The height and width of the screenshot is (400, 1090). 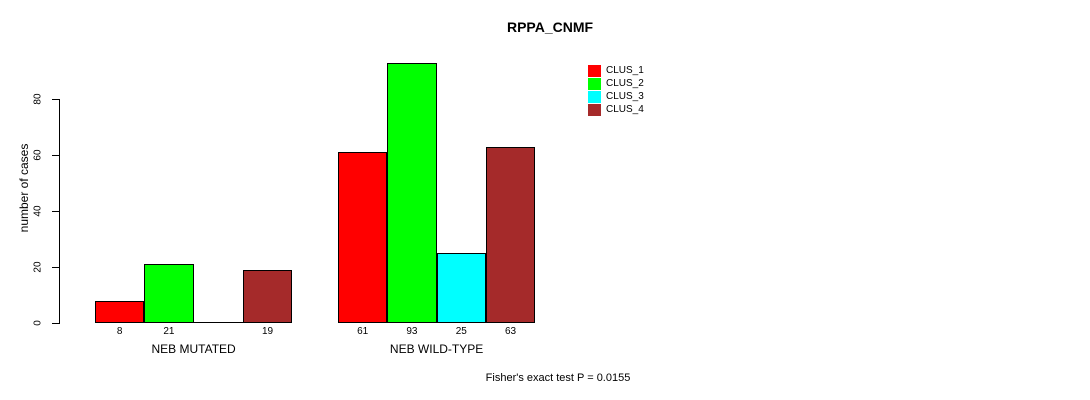 What do you see at coordinates (38, 267) in the screenshot?
I see `y-tick-label: 20` at bounding box center [38, 267].